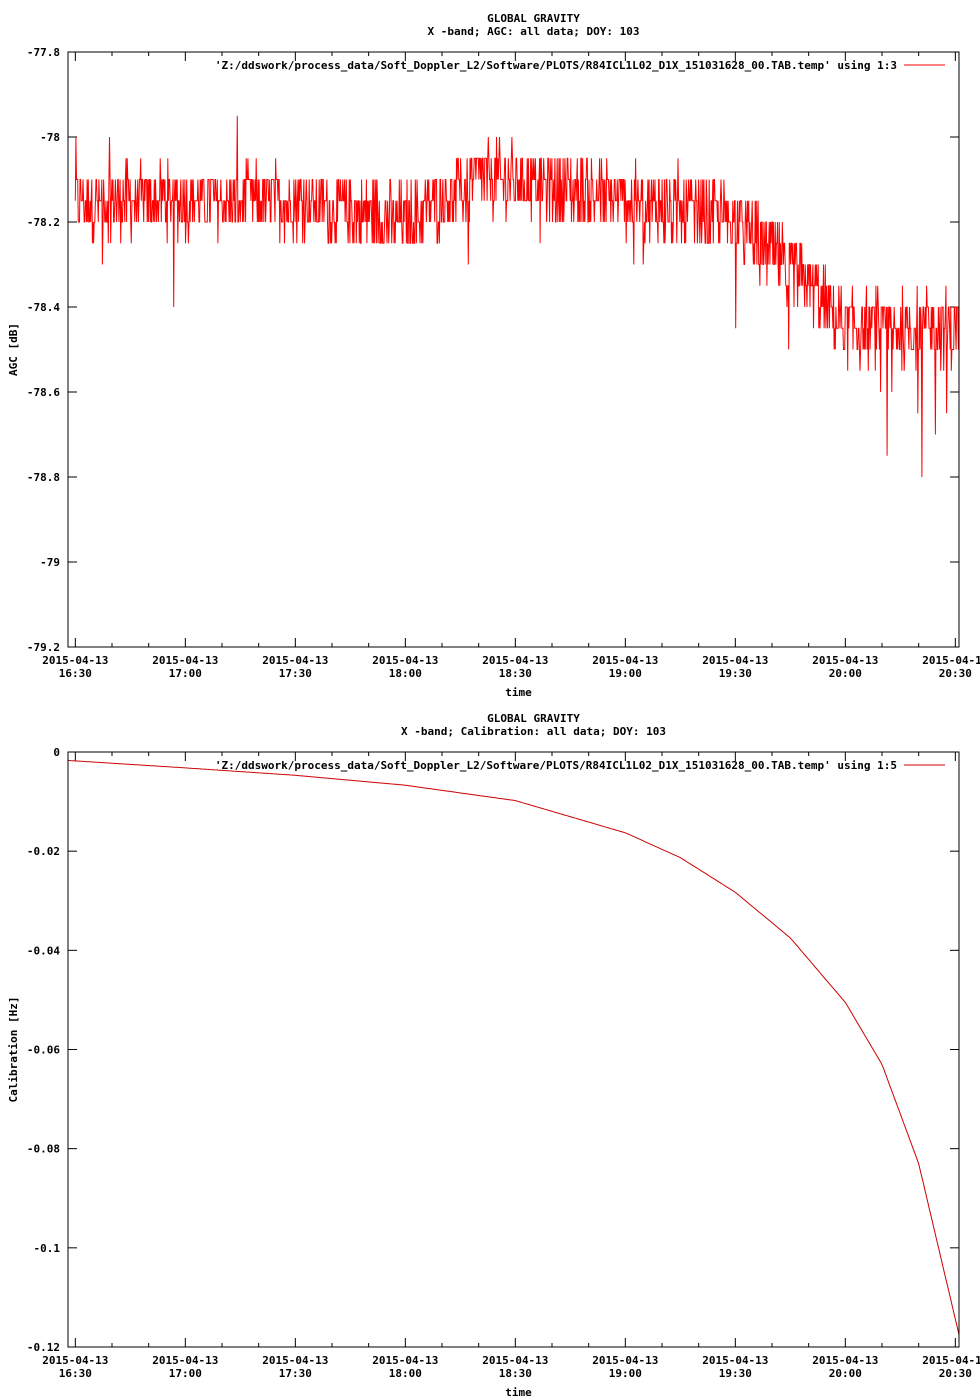 This screenshot has height=1400, width=980. What do you see at coordinates (43, 1347) in the screenshot?
I see `y-tick-label: -0.12` at bounding box center [43, 1347].